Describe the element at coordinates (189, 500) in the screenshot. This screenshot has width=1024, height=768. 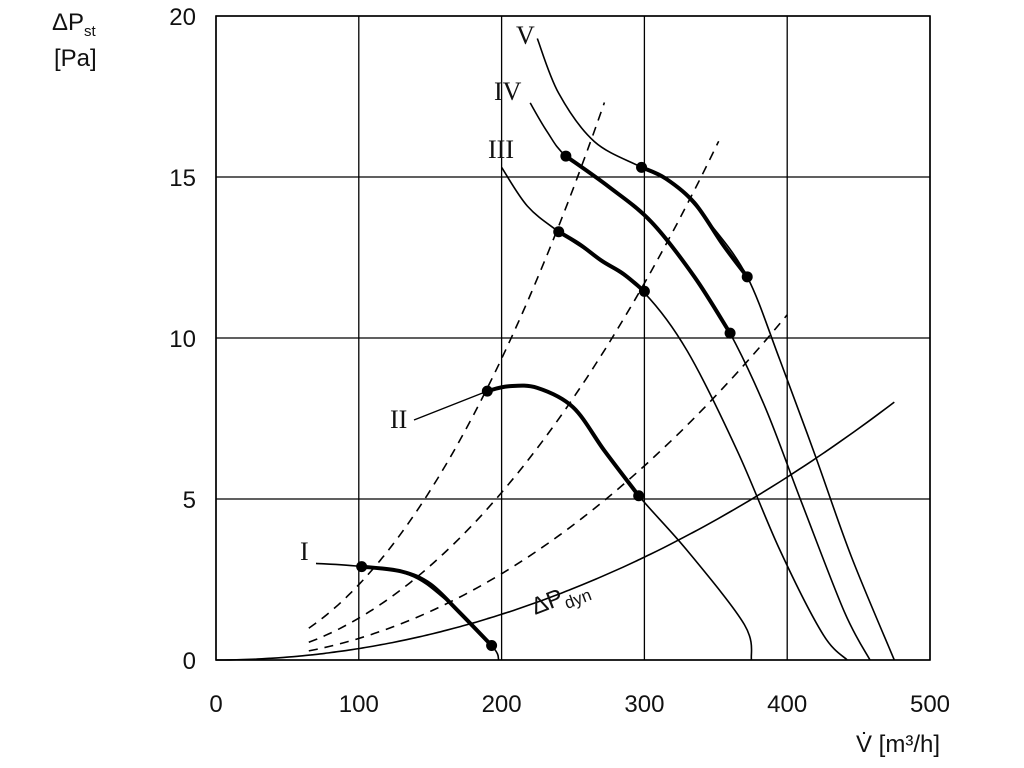
I see `y-tick-label: 5` at that location.